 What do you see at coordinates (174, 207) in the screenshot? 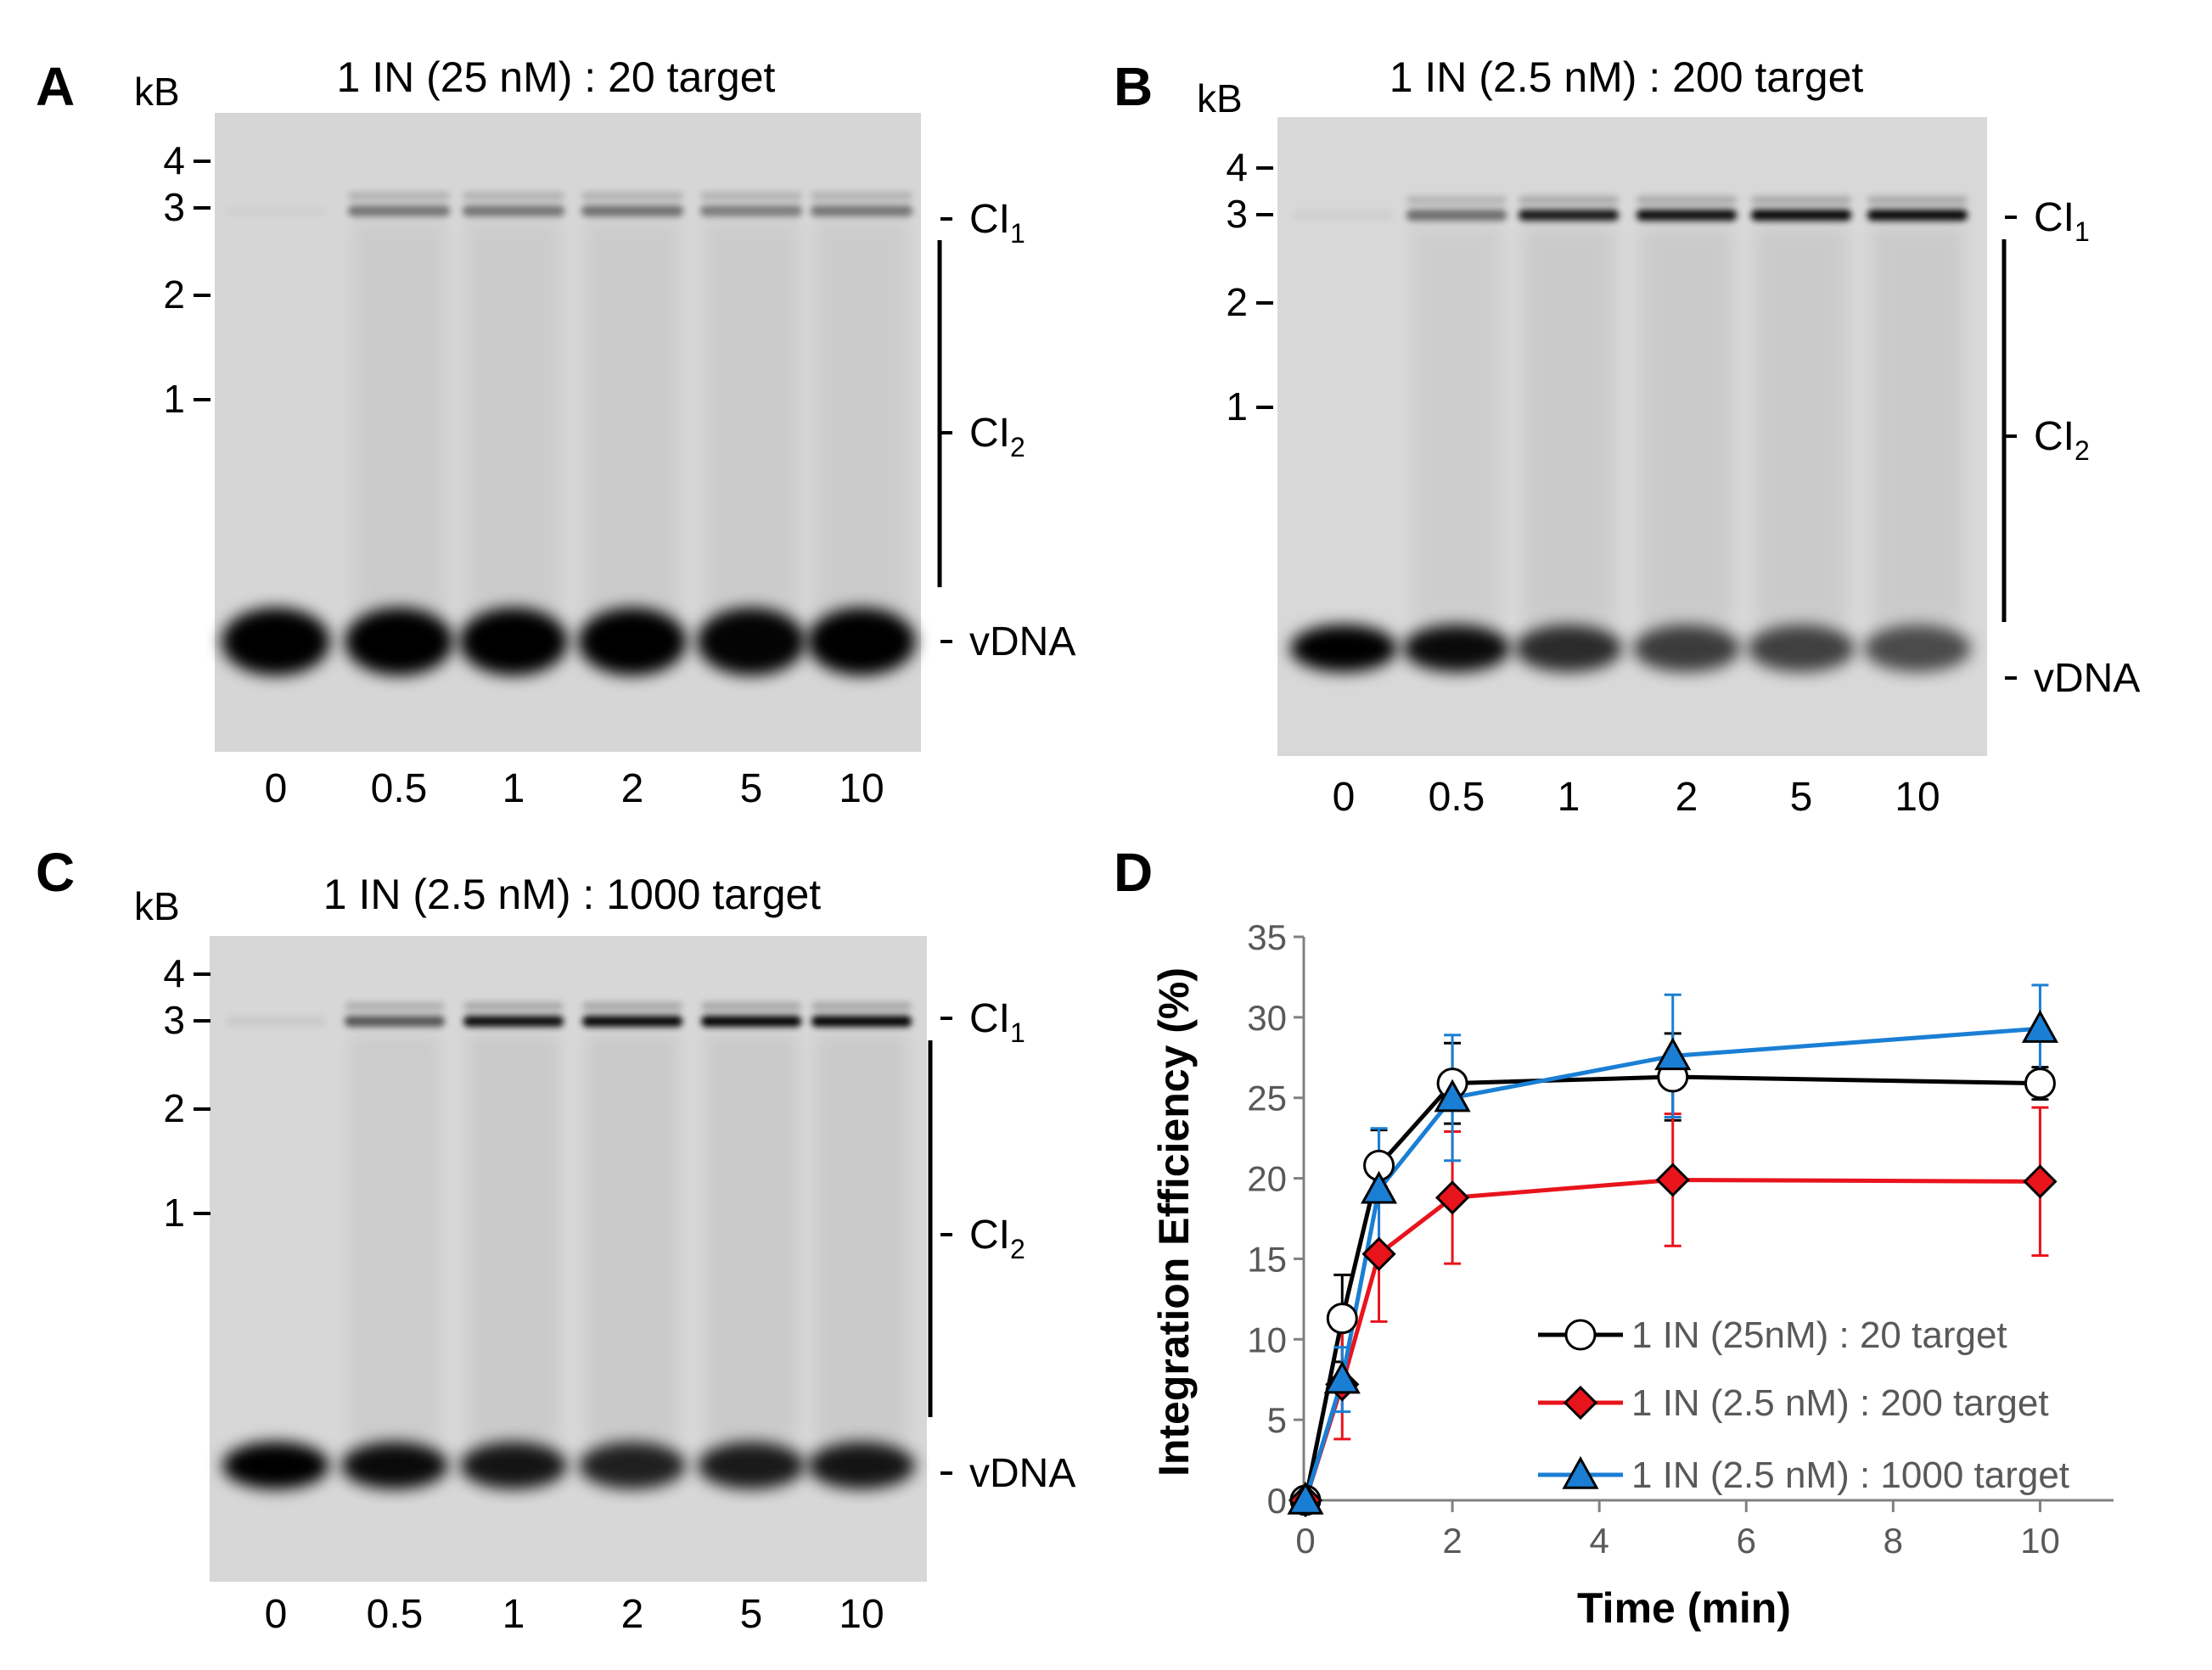
I see `marker-label: 3` at bounding box center [174, 207].